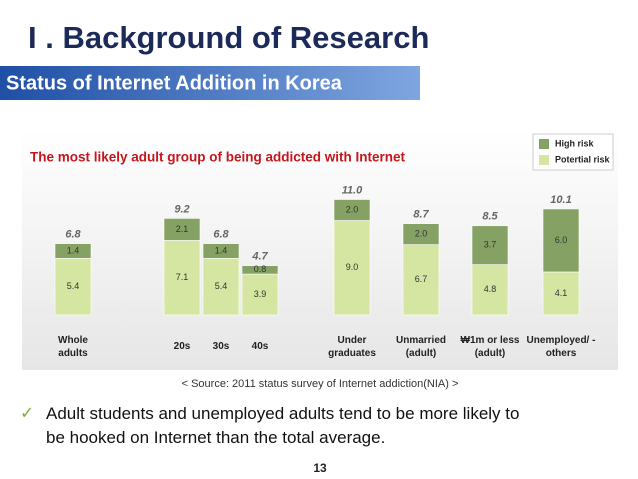 The image size is (638, 479). I want to click on segment-label: 2.1, so click(182, 229).